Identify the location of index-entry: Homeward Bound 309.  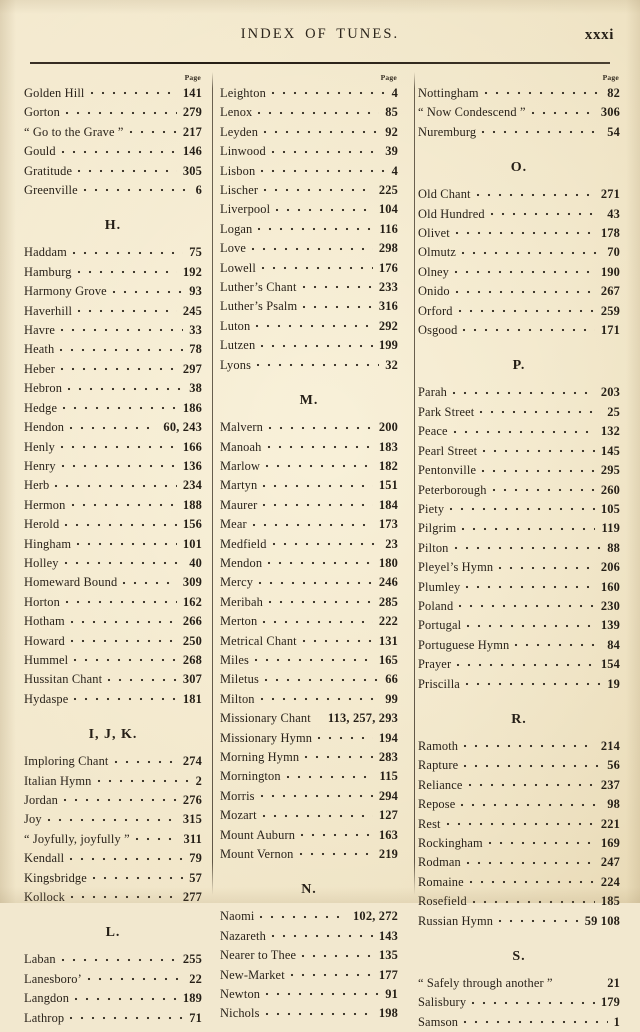
(113, 582).